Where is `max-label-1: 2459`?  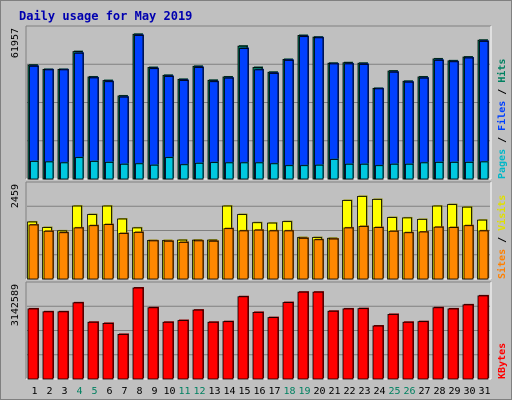 max-label-1: 2459 is located at coordinates (15, 196).